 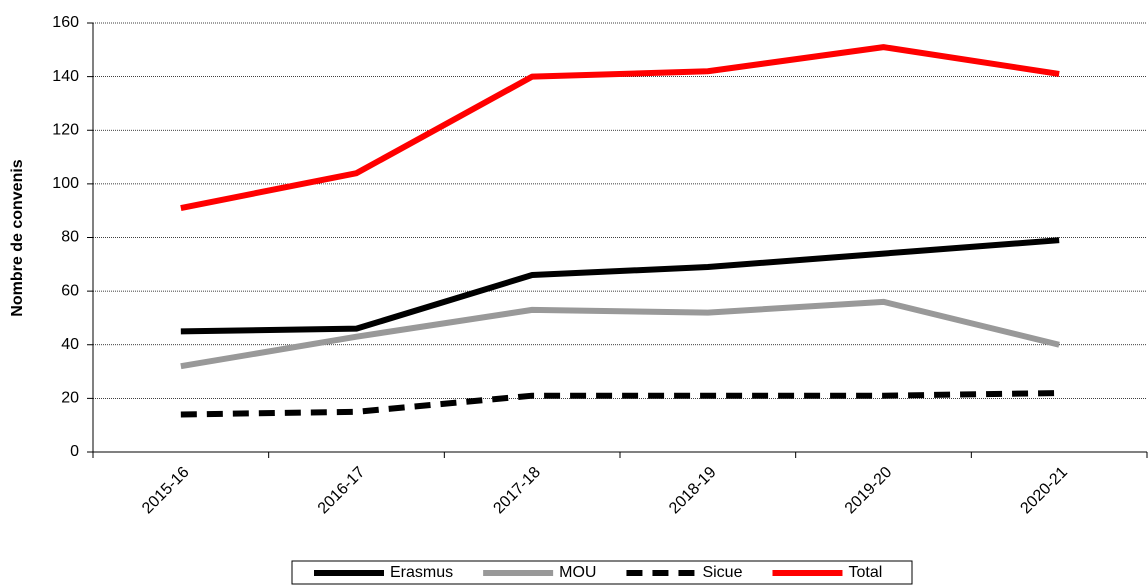 I want to click on y-tick-label: 120, so click(x=65, y=129).